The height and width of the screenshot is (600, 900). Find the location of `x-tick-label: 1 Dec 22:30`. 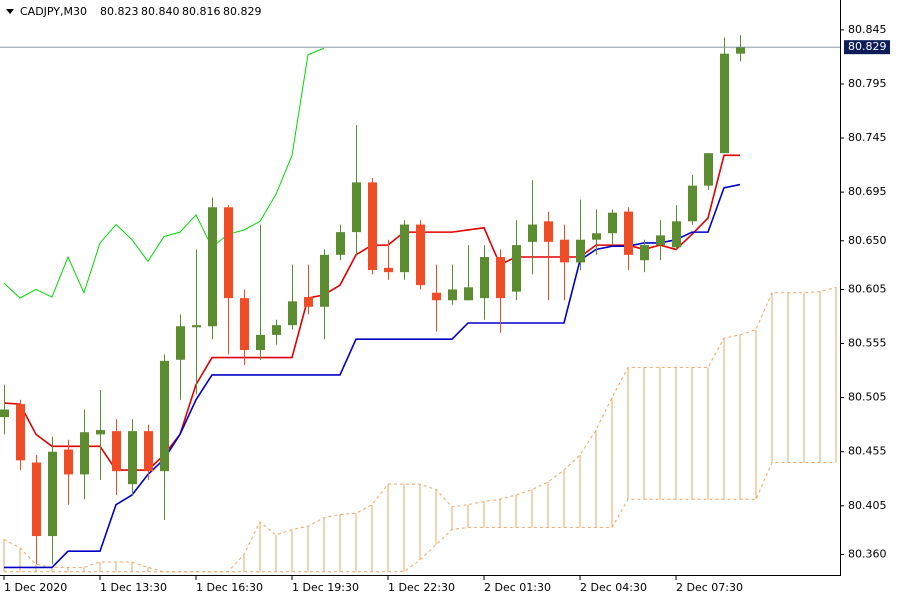

x-tick-label: 1 Dec 22:30 is located at coordinates (421, 587).